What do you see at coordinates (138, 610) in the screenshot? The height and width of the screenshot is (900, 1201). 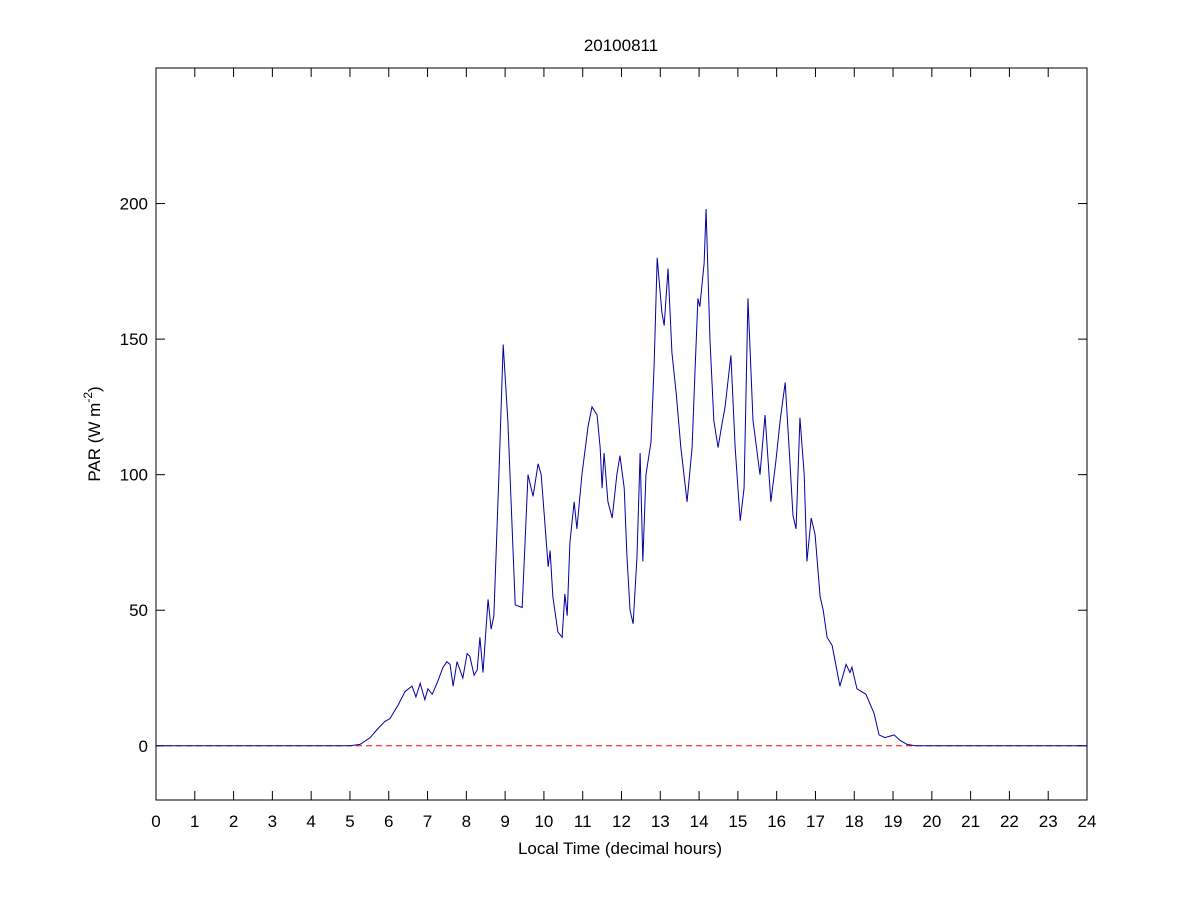 I see `y-tick-label: 50` at bounding box center [138, 610].